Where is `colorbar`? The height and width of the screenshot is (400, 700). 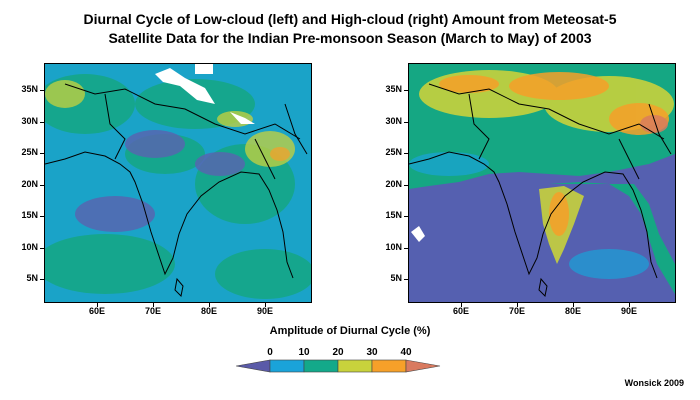
colorbar is located at coordinates (338, 366).